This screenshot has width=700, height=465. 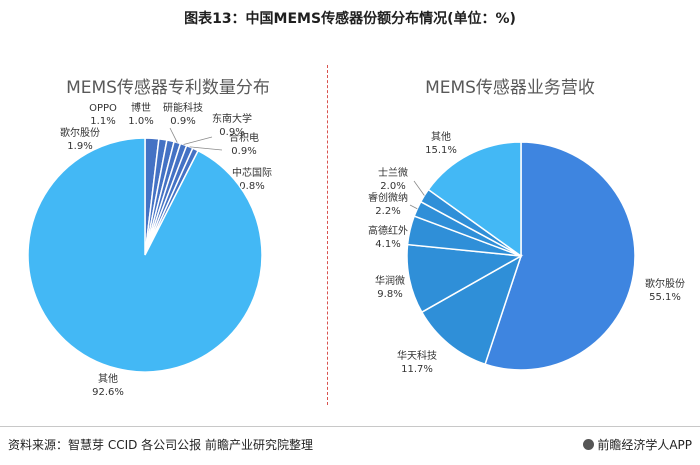 What do you see at coordinates (183, 107) in the screenshot?
I see `slice-label-0-3: 研能科技` at bounding box center [183, 107].